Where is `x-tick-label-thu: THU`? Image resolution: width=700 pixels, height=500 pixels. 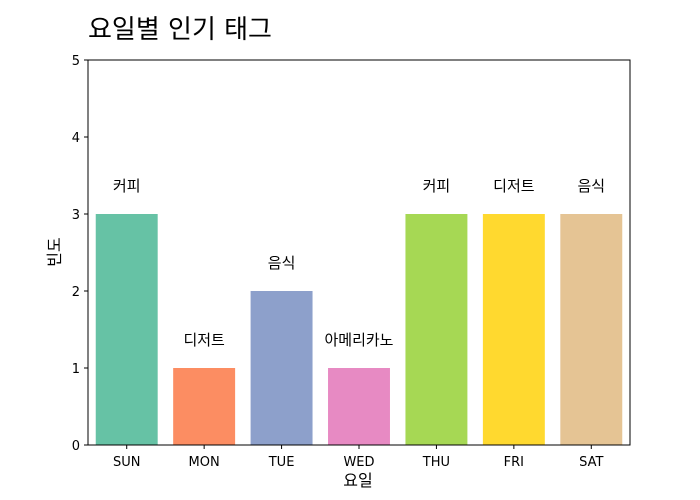
x-tick-label-thu: THU is located at coordinates (436, 462).